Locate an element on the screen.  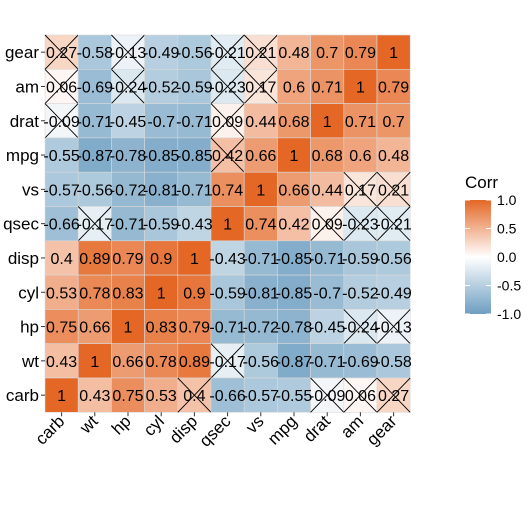
cell-value-label: -0.72 is located at coordinates (128, 190).